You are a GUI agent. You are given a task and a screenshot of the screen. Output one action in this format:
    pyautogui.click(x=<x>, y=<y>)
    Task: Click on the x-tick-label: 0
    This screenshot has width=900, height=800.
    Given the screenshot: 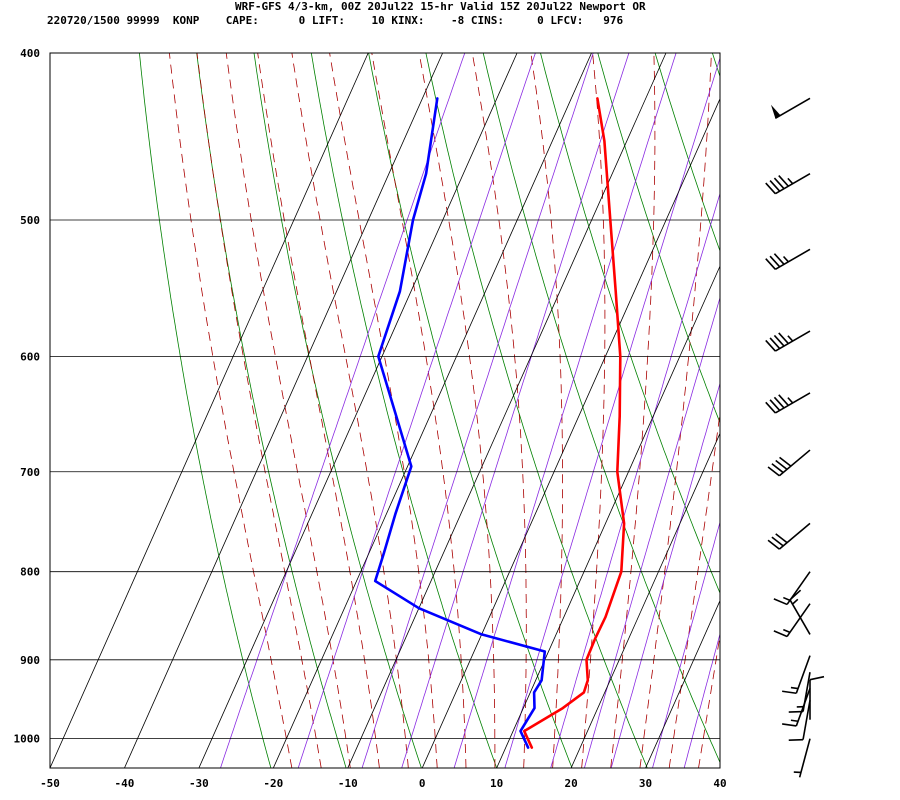 What is the action you would take?
    pyautogui.click(x=422, y=783)
    